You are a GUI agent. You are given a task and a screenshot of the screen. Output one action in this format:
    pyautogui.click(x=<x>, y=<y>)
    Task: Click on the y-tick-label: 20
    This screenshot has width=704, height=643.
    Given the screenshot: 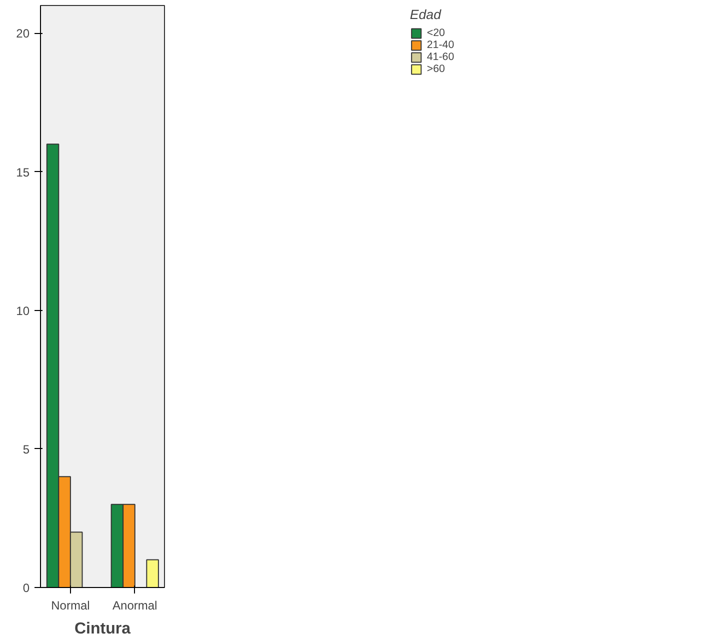 What is the action you would take?
    pyautogui.click(x=23, y=33)
    